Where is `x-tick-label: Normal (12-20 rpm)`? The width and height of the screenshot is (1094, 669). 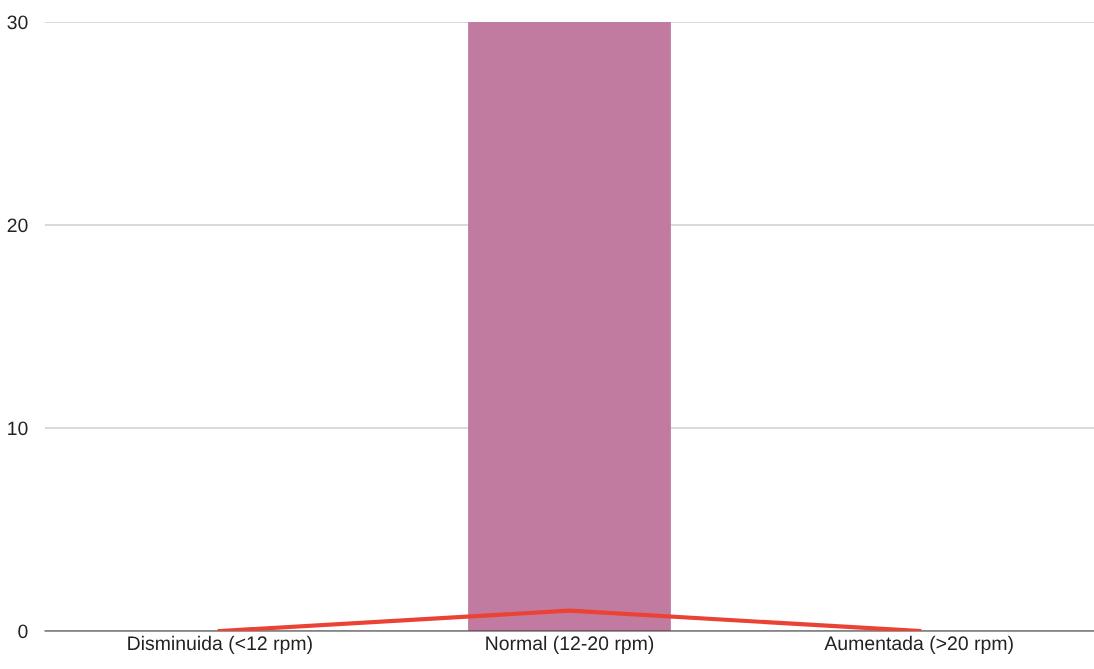 x-tick-label: Normal (12-20 rpm) is located at coordinates (570, 644).